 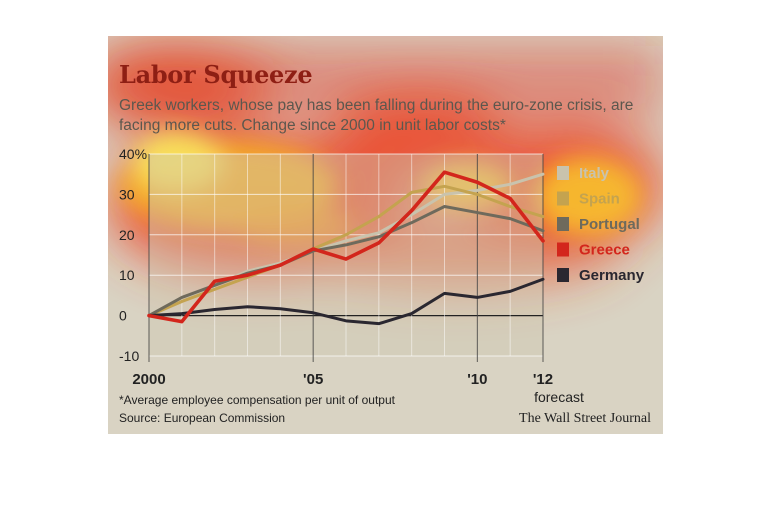 What do you see at coordinates (346, 261) in the screenshot?
I see `series-line-portugal` at bounding box center [346, 261].